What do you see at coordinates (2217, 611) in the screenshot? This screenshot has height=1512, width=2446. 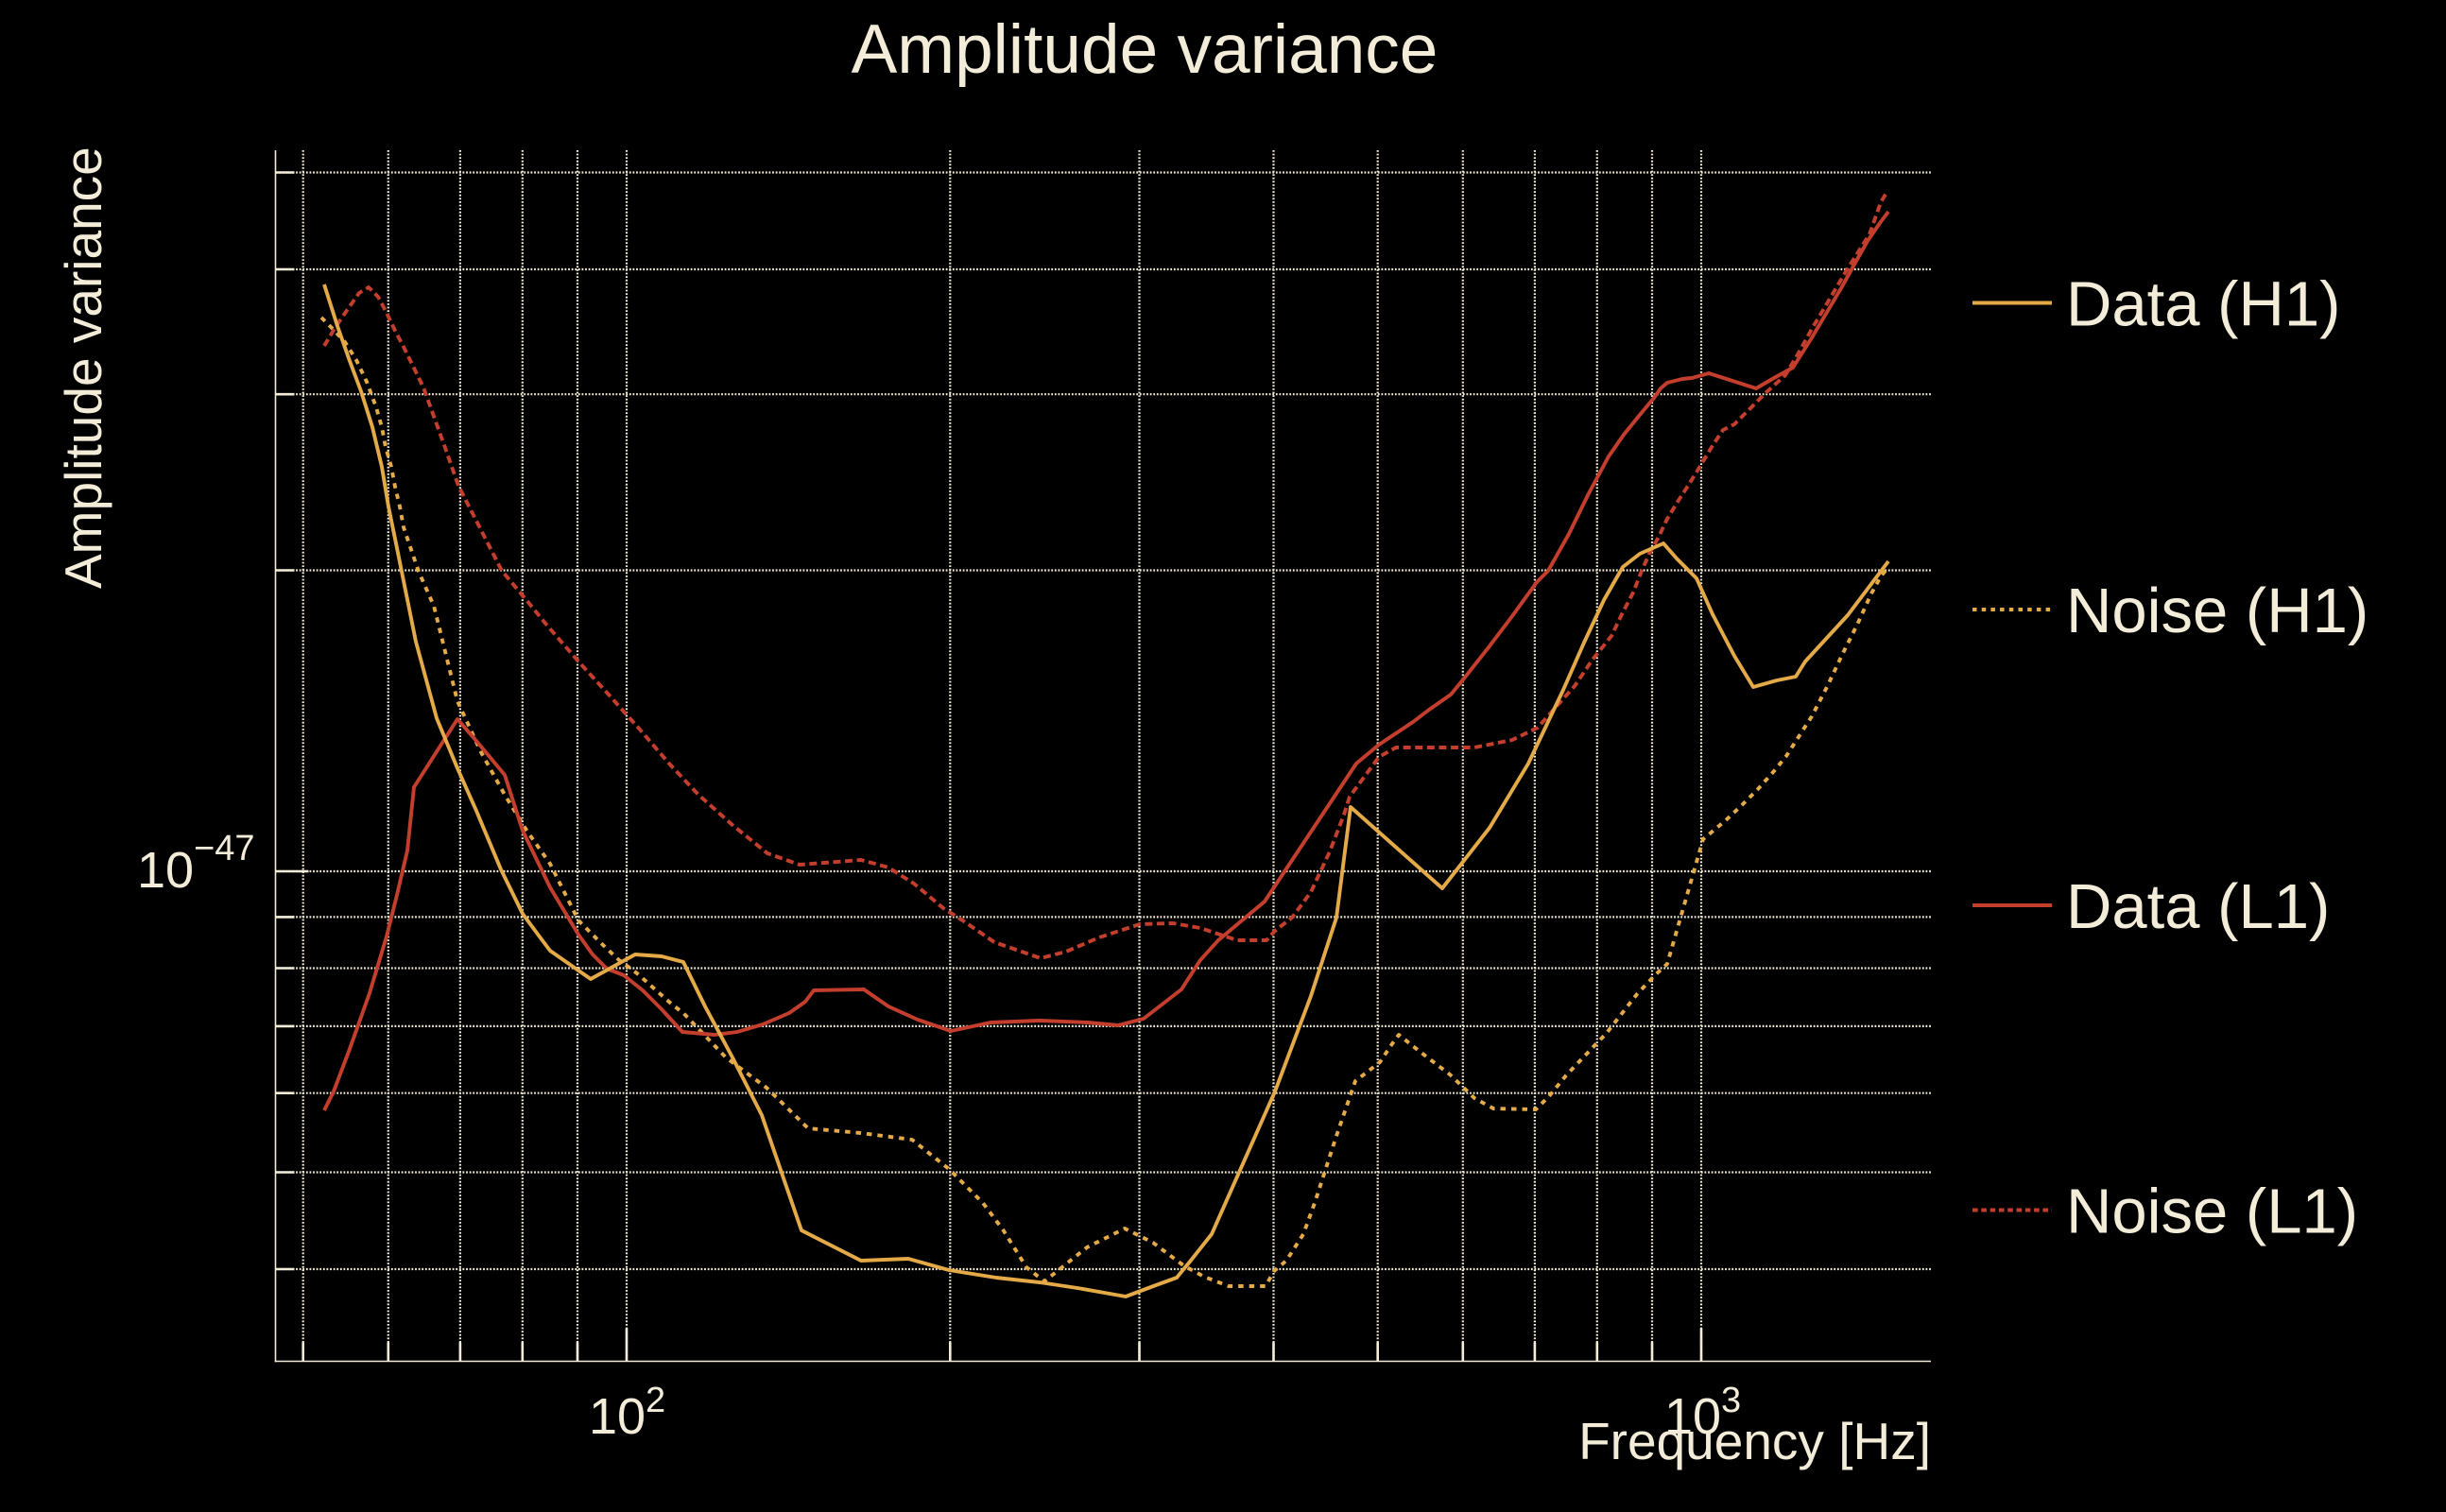 I see `svg-text: Noise (H1)` at bounding box center [2217, 611].